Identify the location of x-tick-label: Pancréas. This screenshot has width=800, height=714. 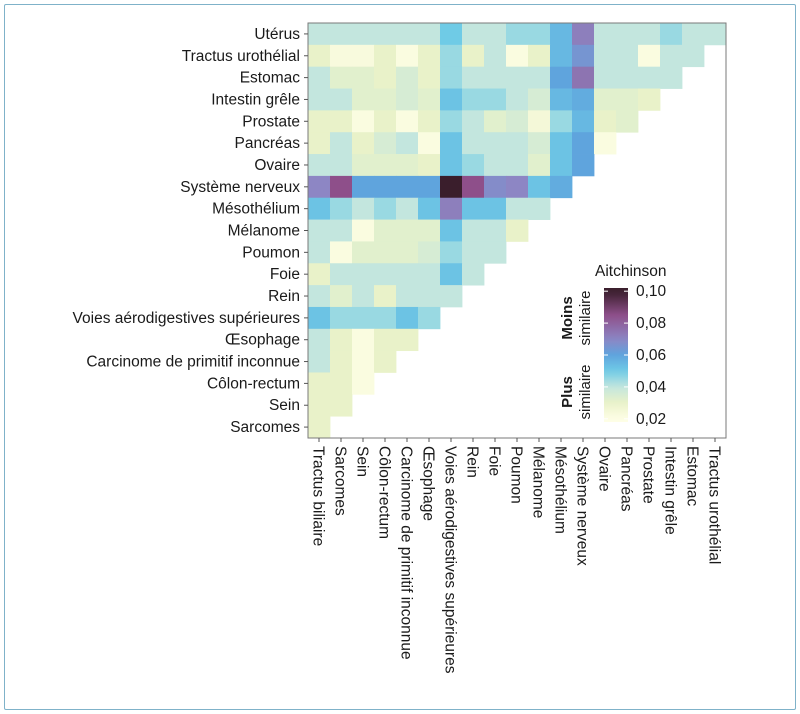
(626, 479).